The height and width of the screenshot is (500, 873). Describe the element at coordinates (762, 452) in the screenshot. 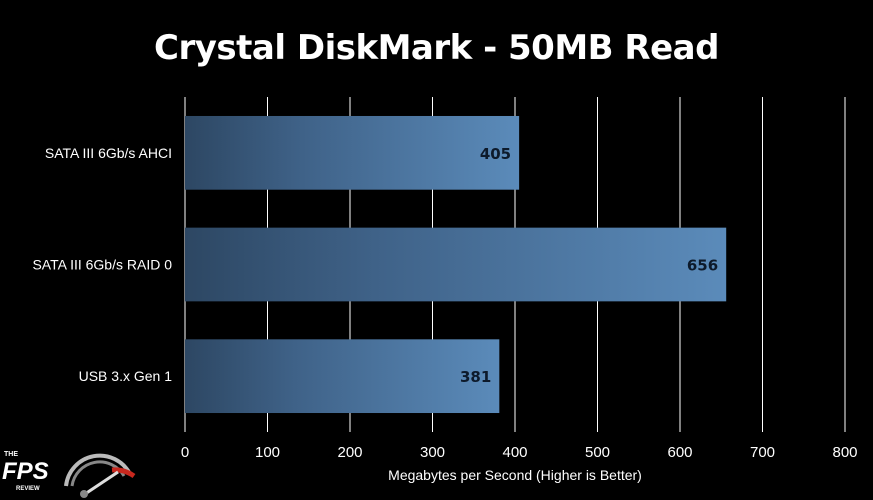

I see `x-tick-label: 700` at that location.